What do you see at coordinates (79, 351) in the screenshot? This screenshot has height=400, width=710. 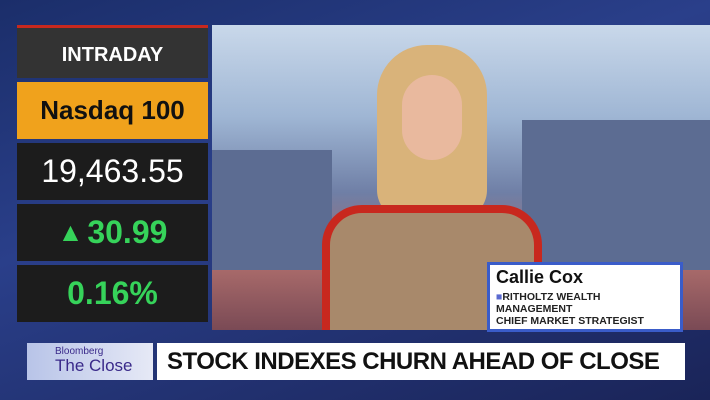 I see `brand-name: Bloomberg` at bounding box center [79, 351].